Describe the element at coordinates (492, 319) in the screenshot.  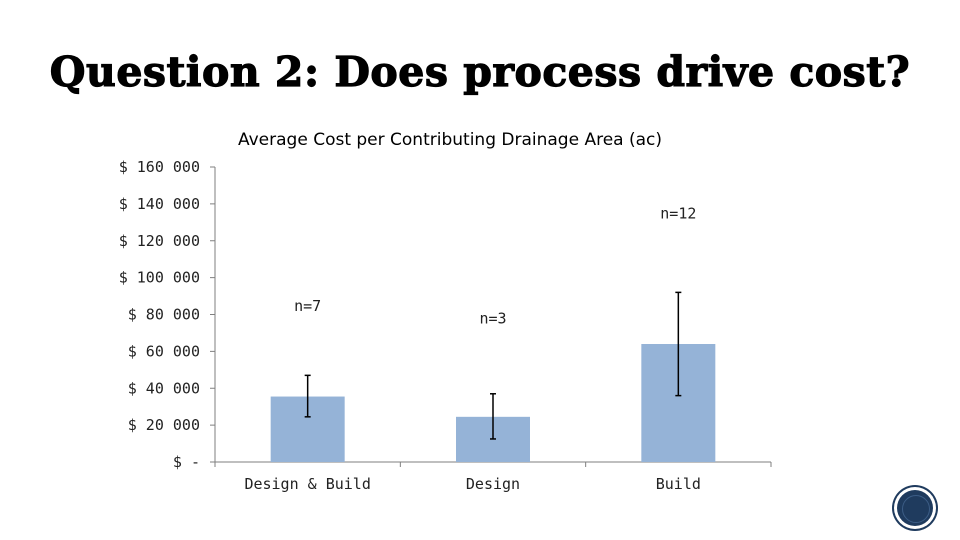
I see `sample-size-annotation: n=3` at that location.